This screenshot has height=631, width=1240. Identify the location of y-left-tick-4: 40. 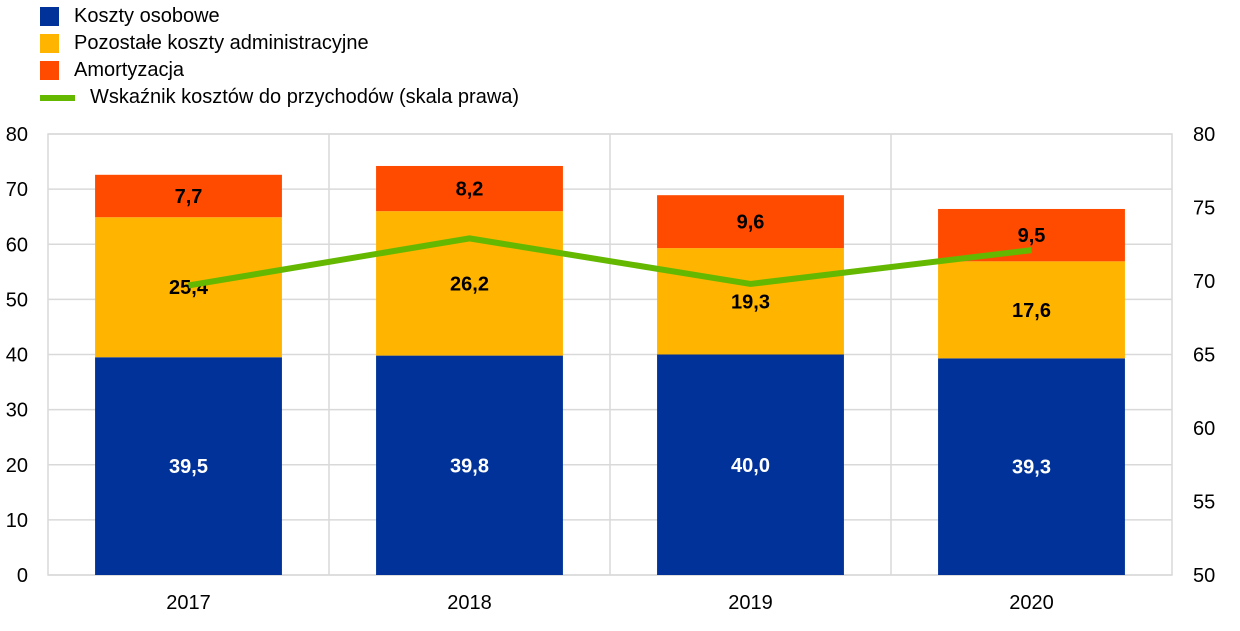
(17, 356).